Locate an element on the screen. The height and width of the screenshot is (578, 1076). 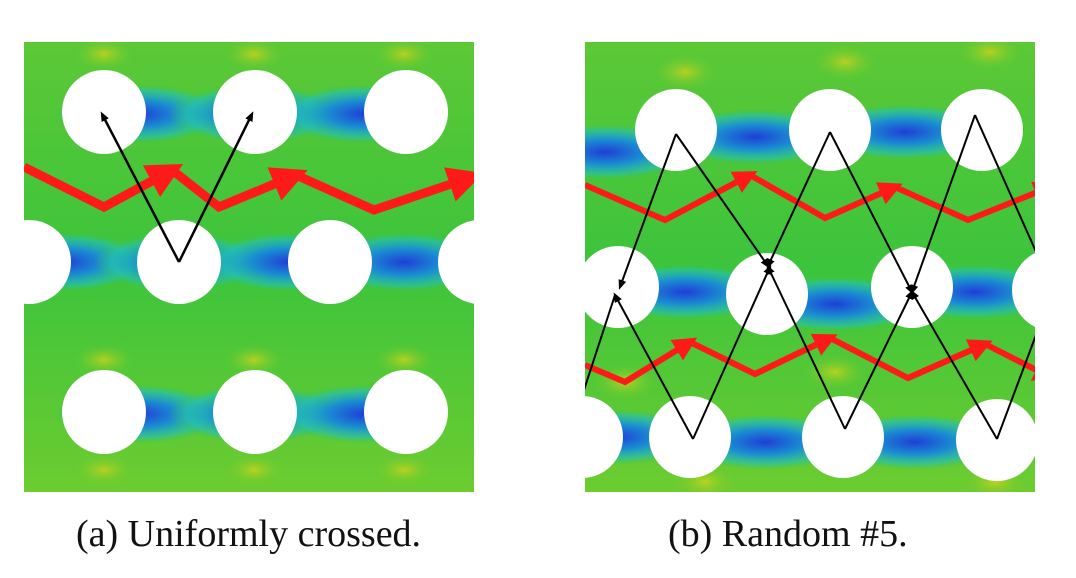
panel-a-caption: (a) Uniformly crossed. is located at coordinates (249, 534).